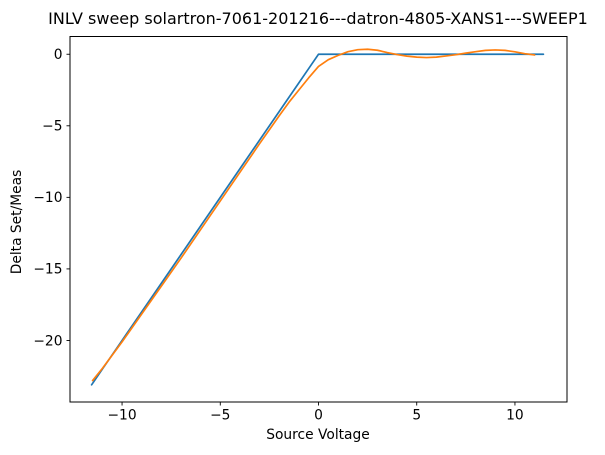  I want to click on x-tick-label: 0, so click(318, 416).